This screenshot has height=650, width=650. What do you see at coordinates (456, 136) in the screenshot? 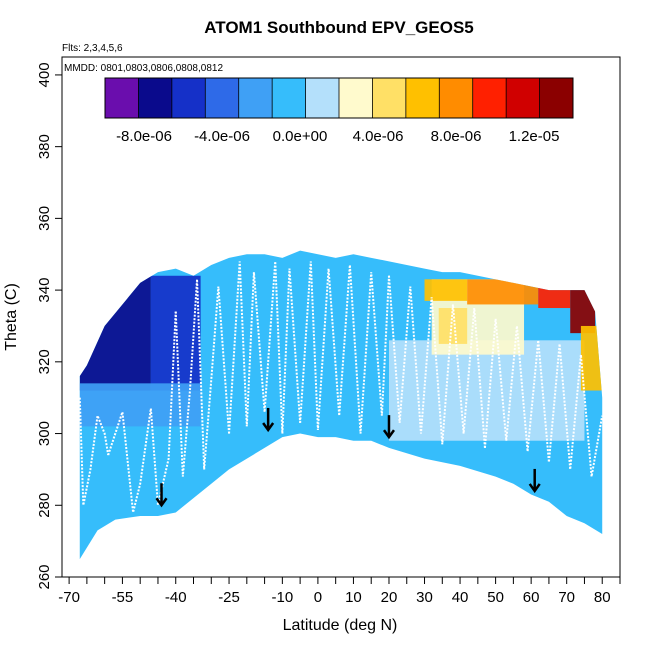
I see `colorbar-tick-label: 8.0e-06` at bounding box center [456, 136].